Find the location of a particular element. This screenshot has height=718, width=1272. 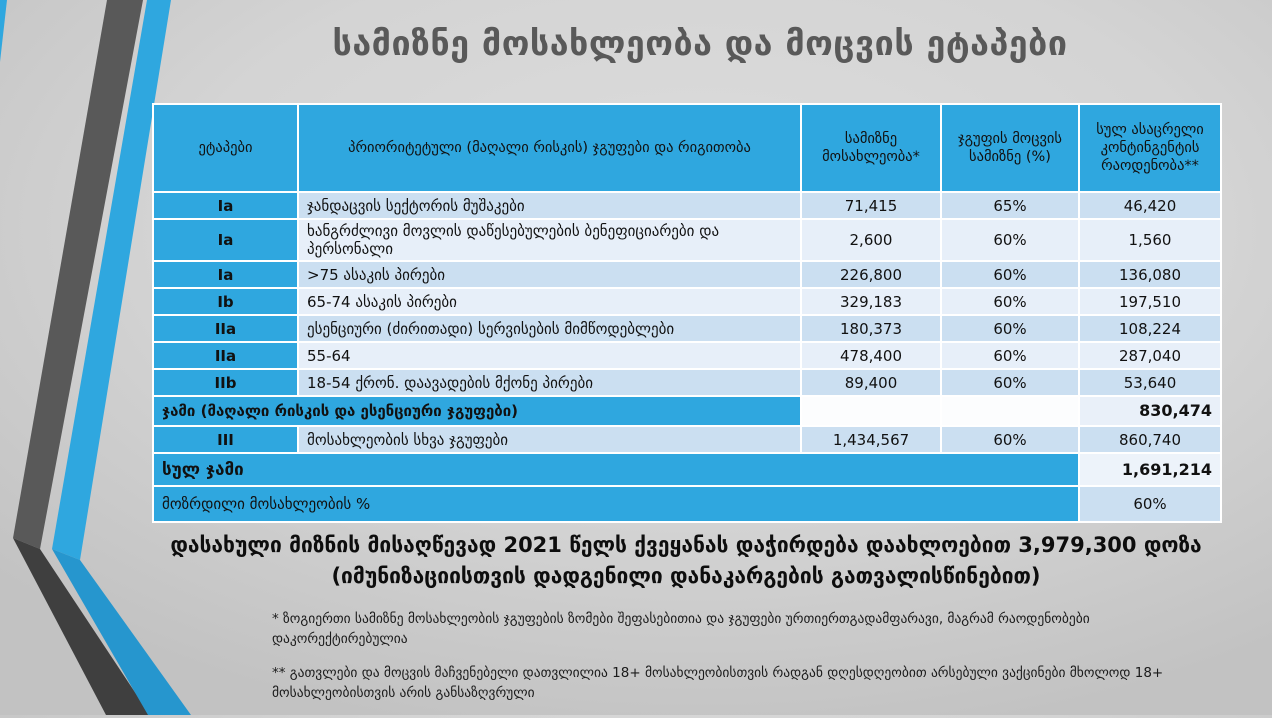

subtotal-empty-population is located at coordinates (871, 411).